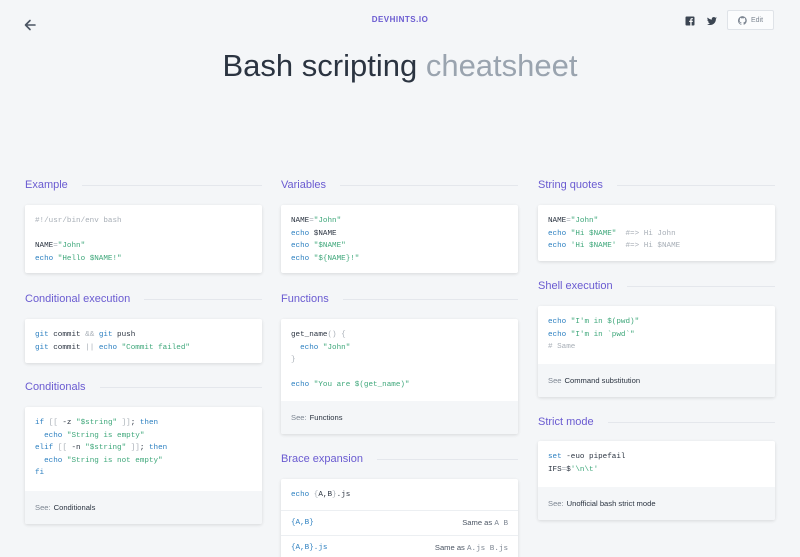 The width and height of the screenshot is (800, 557). I want to click on code-line: echo "String is not empty", so click(103, 460).